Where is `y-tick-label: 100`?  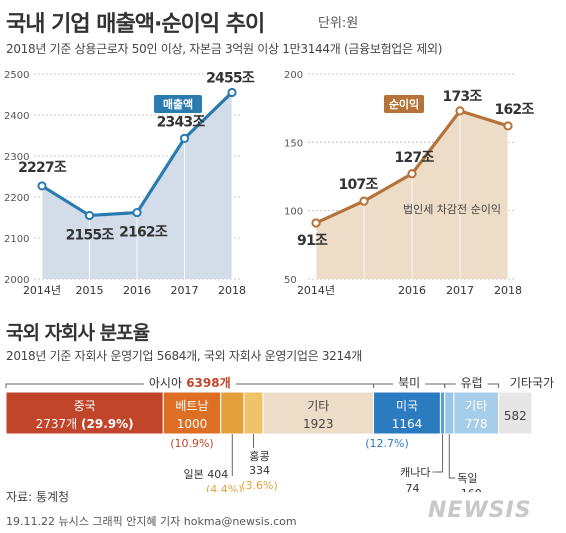 y-tick-label: 100 is located at coordinates (293, 212).